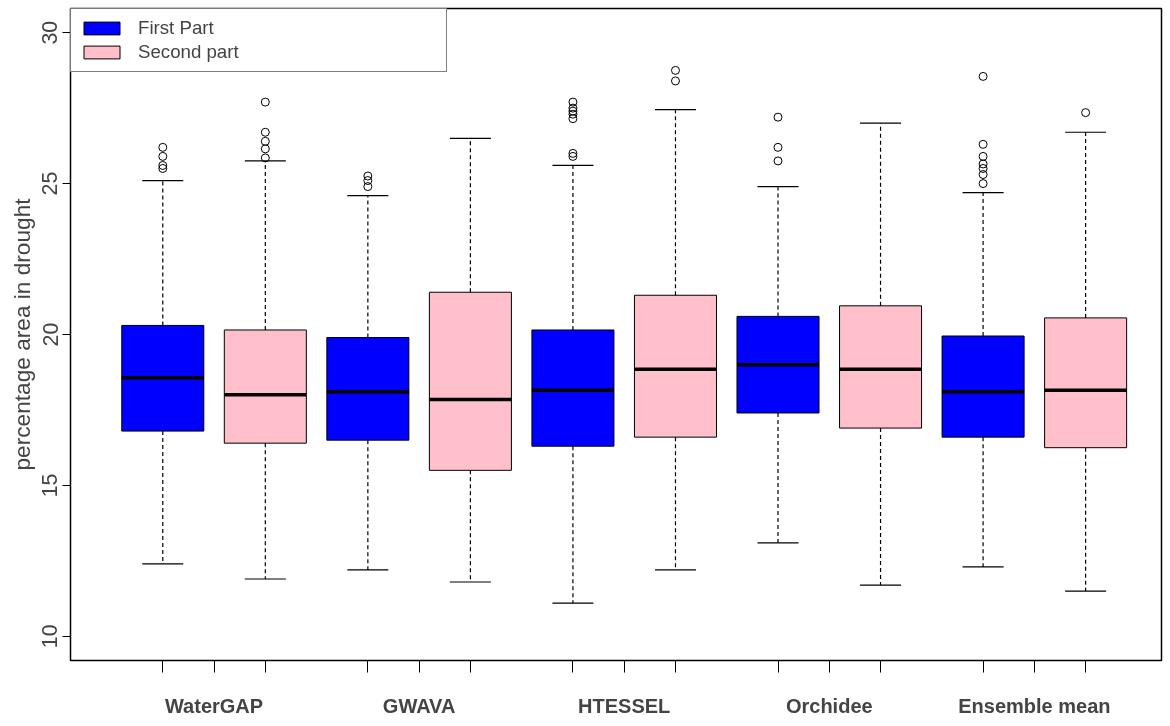 The height and width of the screenshot is (726, 1170). I want to click on x-tick-label: HTESSEL, so click(624, 705).